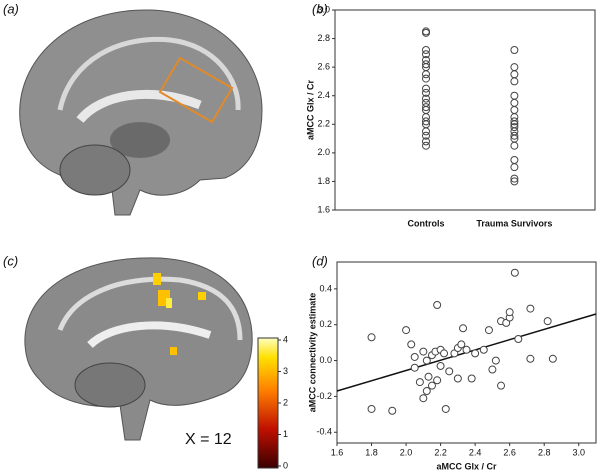 This screenshot has height=474, width=600. What do you see at coordinates (11, 8) in the screenshot?
I see `panel-label: (a)` at bounding box center [11, 8].